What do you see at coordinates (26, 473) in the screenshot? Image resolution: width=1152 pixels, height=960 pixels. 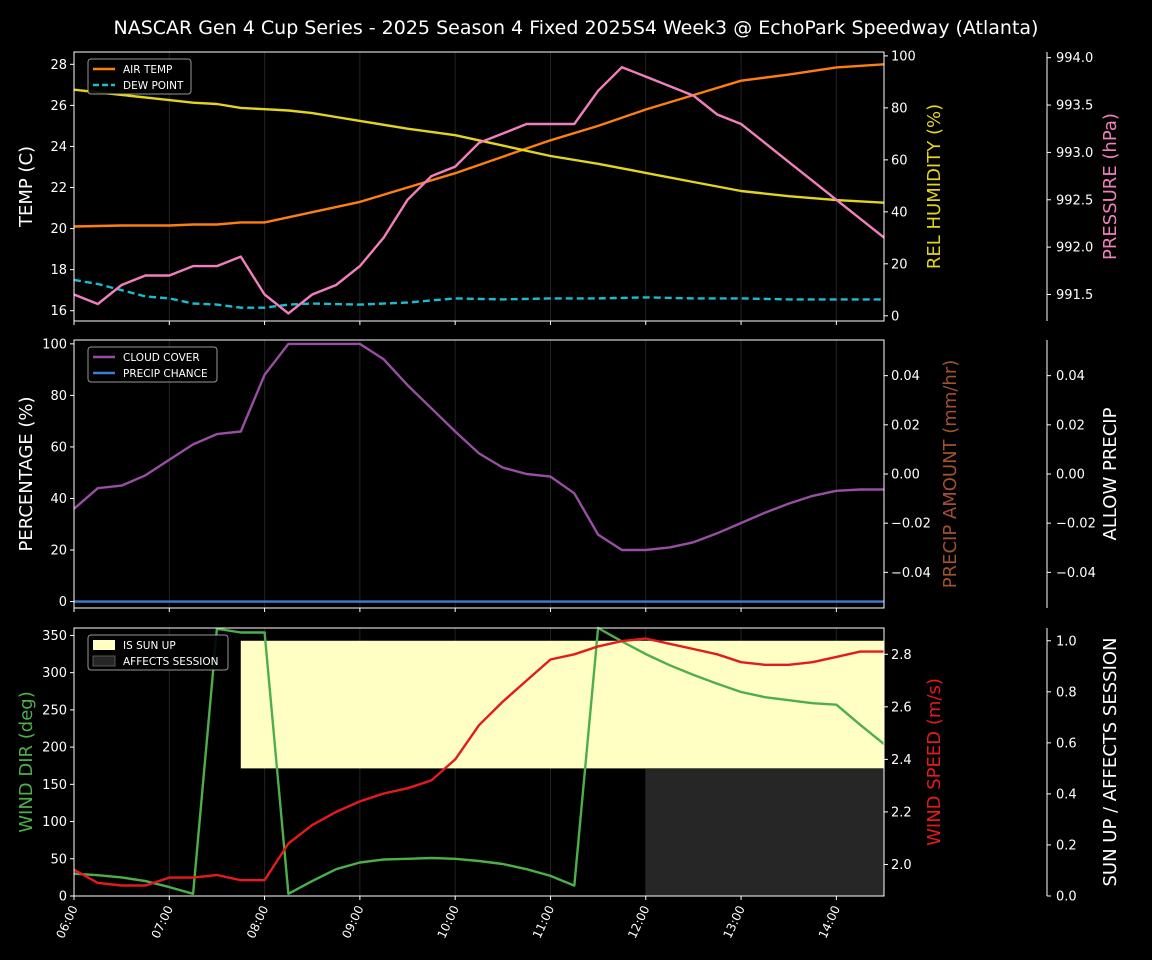 I see `left-axis-label: PERCENTAGE (%)` at bounding box center [26, 473].